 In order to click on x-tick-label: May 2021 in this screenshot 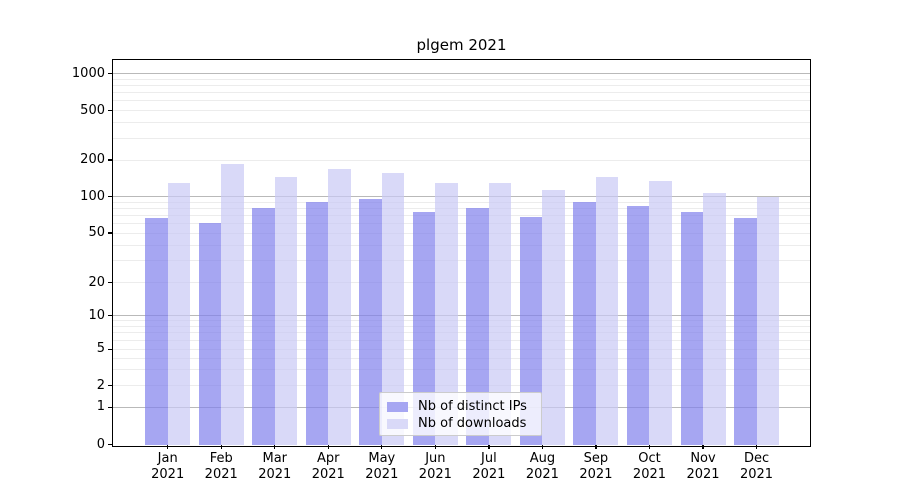, I will do `click(382, 466)`.